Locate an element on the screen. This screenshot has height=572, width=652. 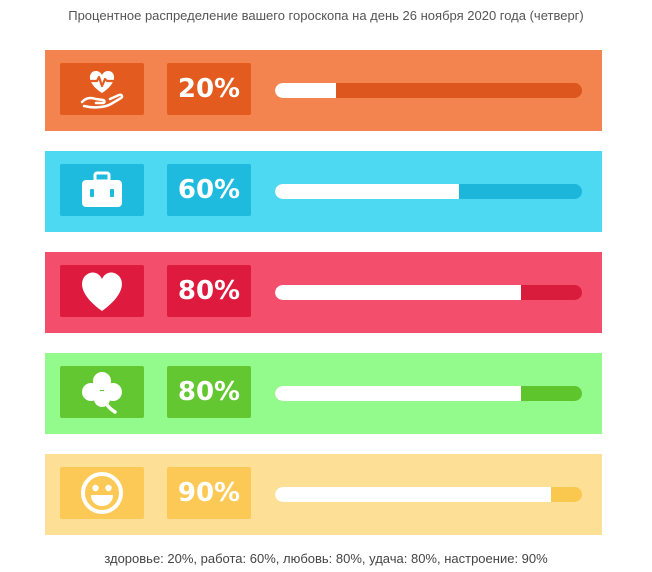
bar-row-work: 60% is located at coordinates (323, 191).